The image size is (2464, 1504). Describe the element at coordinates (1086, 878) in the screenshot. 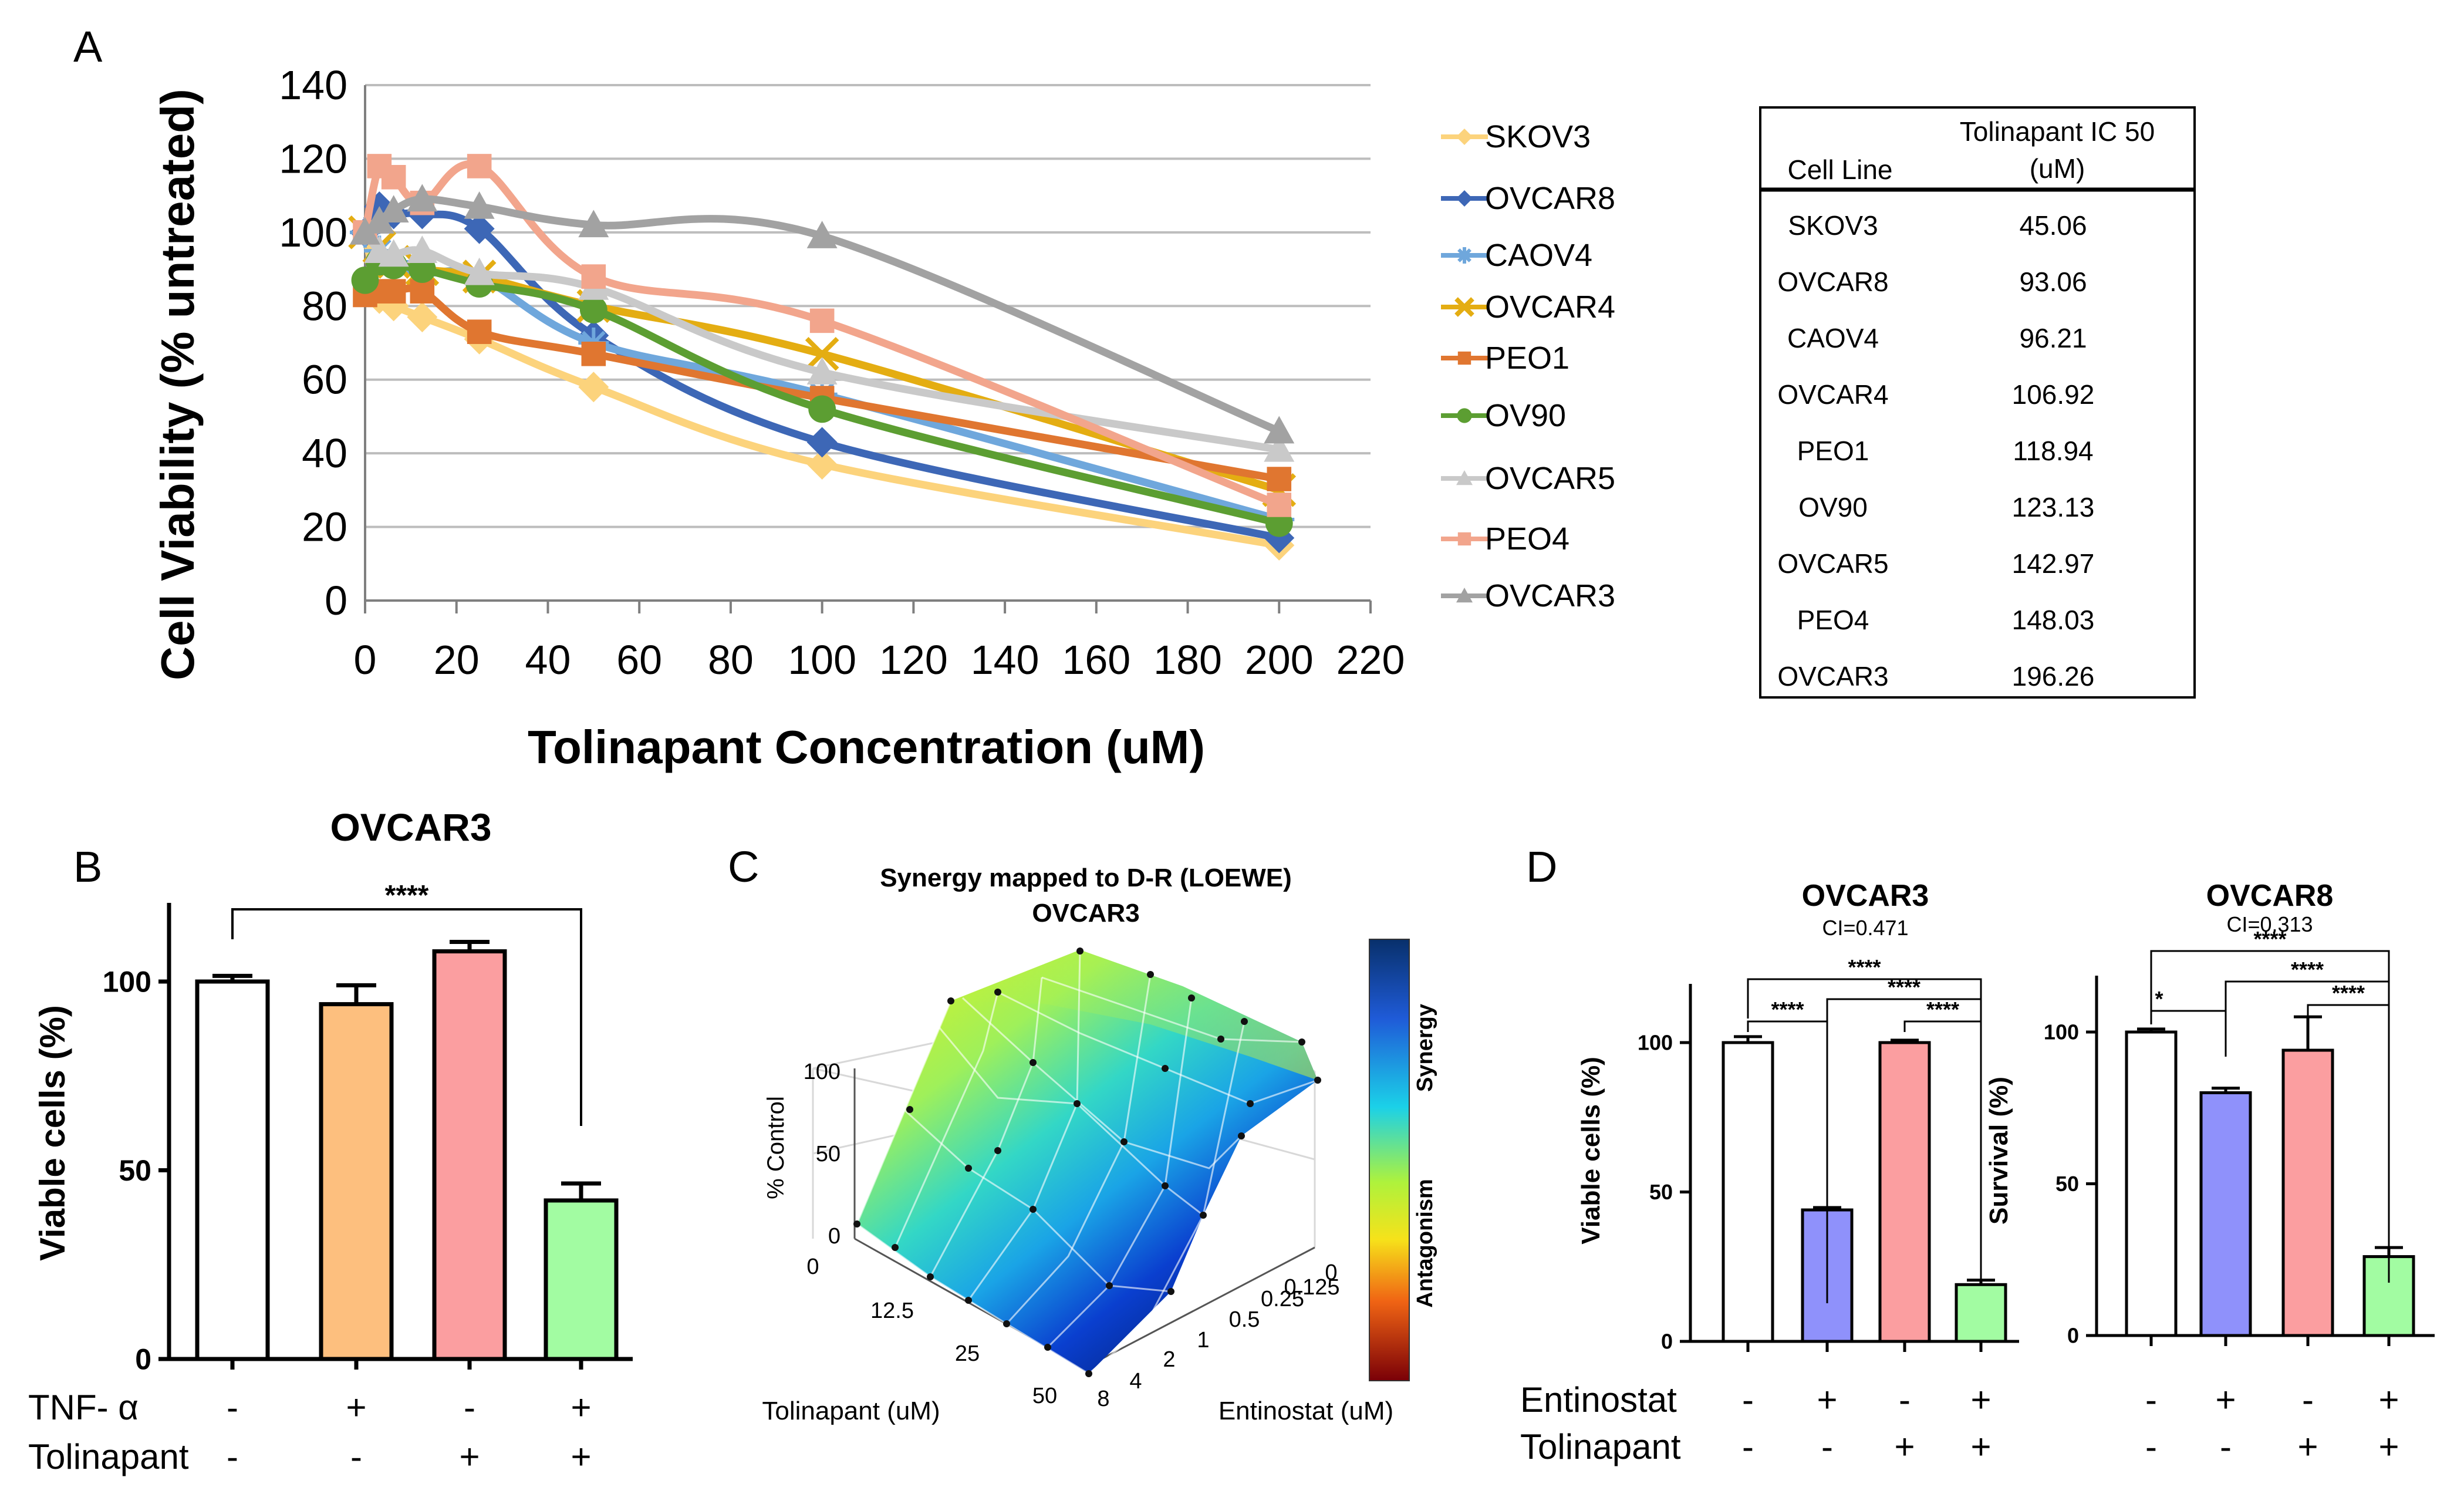

I see `surface-title: Synergy mapped to D-R (LOEWE)` at that location.